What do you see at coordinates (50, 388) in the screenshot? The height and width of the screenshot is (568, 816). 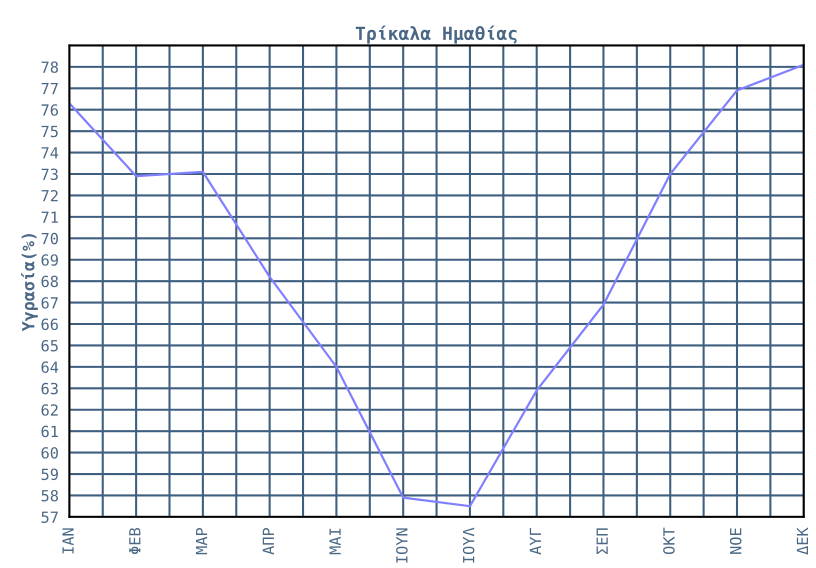 I see `y-tick-label: 63` at bounding box center [50, 388].